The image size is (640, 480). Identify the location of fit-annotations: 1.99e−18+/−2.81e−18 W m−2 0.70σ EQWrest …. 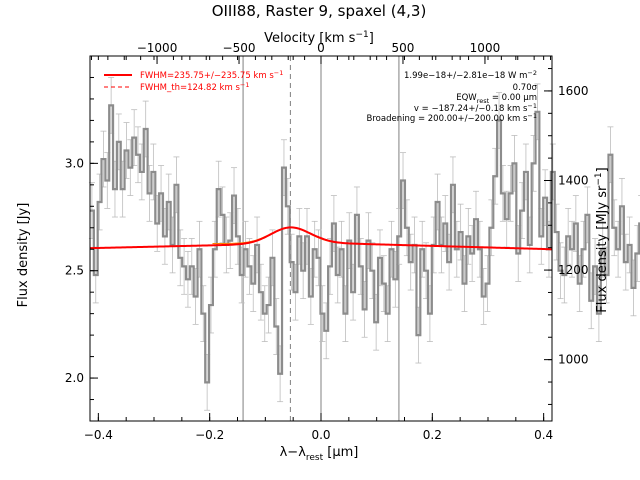
(452, 96).